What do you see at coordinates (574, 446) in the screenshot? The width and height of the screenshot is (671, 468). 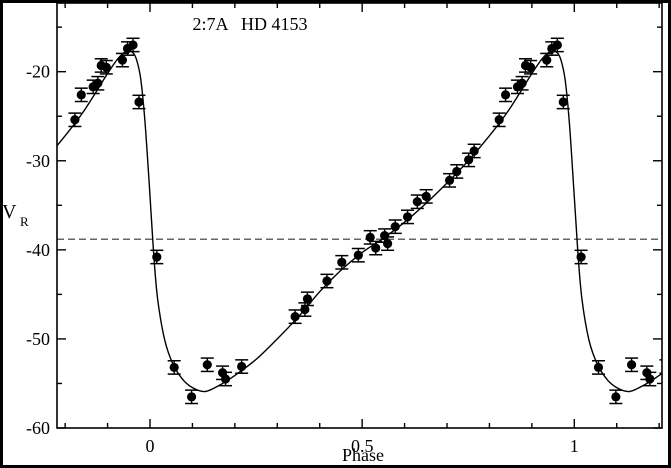 I see `x-tick-label: 1` at bounding box center [574, 446].